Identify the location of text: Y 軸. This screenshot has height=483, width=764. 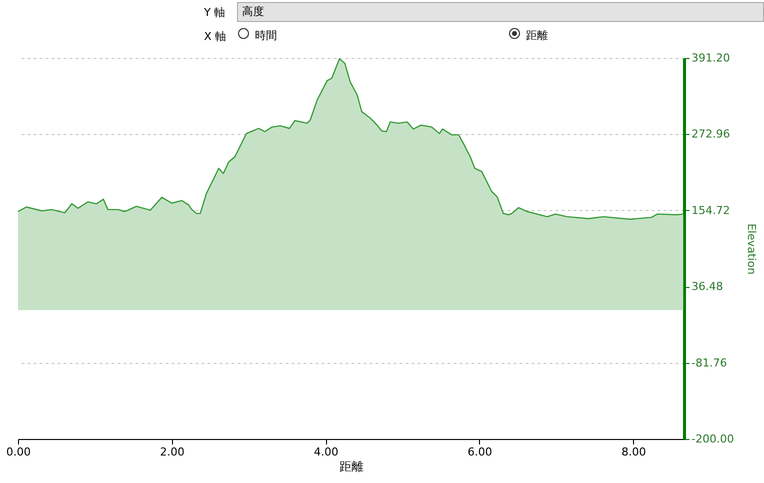
(215, 12).